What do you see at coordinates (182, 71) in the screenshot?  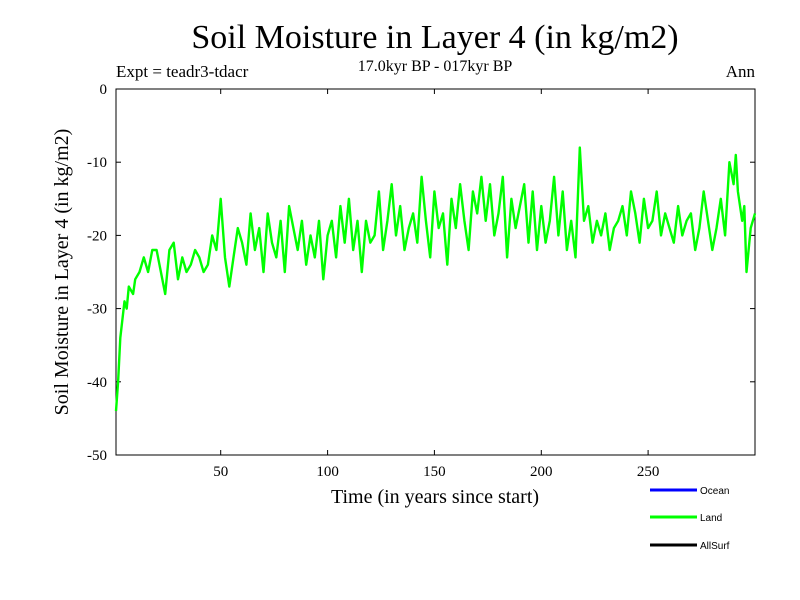 I see `experiment-label: Expt = teadr3-tdacr` at bounding box center [182, 71].